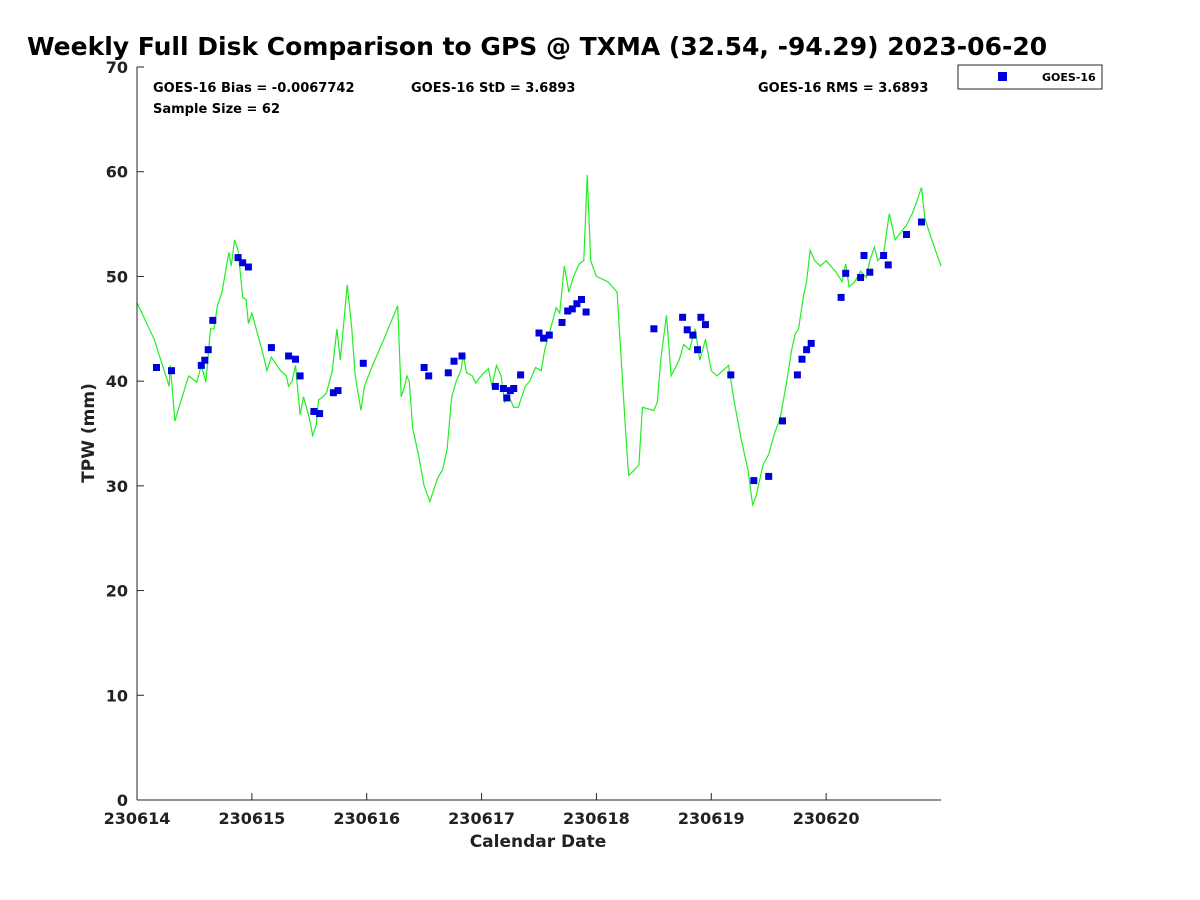  What do you see at coordinates (538, 842) in the screenshot?
I see `x-axis-label: Calendar Date` at bounding box center [538, 842].